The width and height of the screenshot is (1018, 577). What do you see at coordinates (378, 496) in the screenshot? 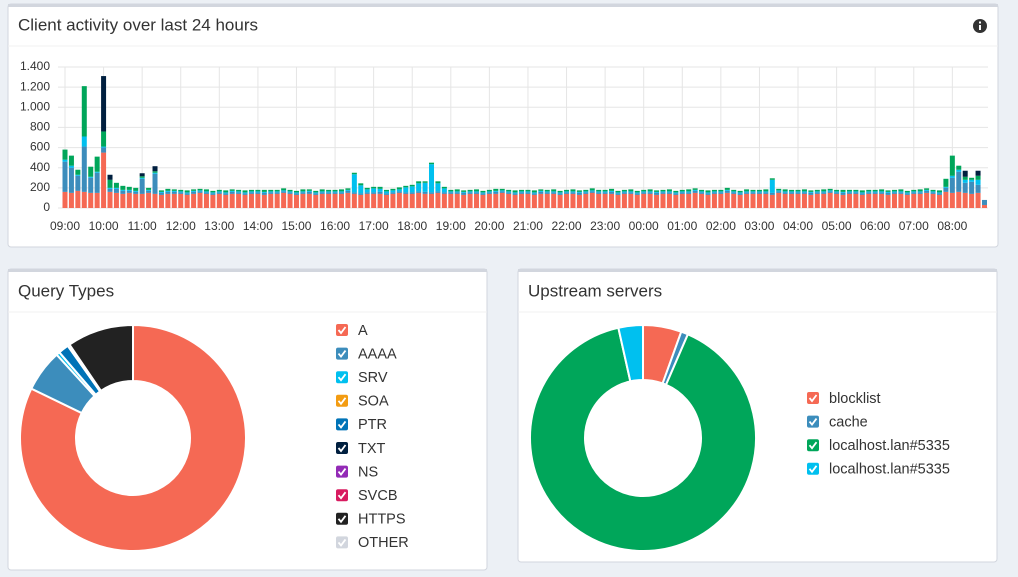
I see `legend-label: SVCB` at bounding box center [378, 496].